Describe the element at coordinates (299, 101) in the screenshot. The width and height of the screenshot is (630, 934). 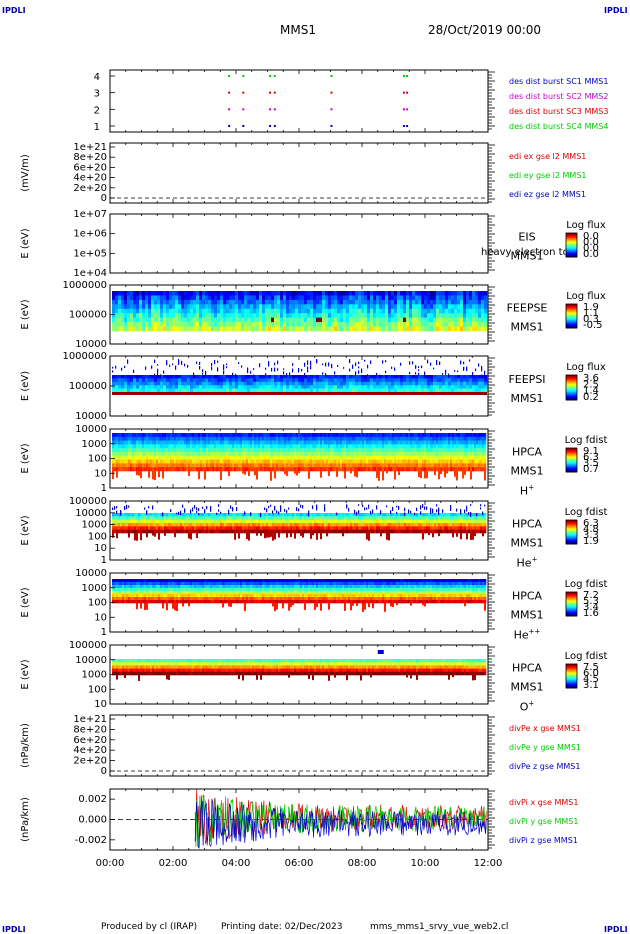
I see `burst-frame` at that location.